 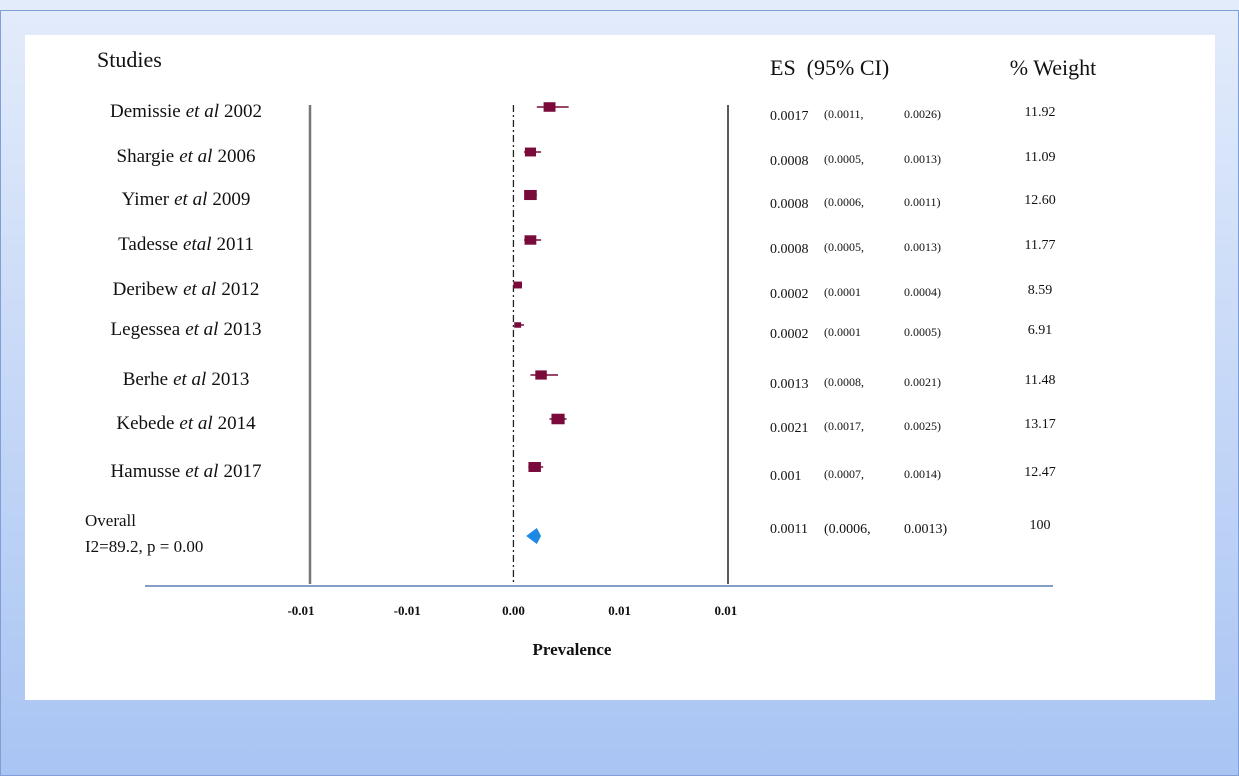 What do you see at coordinates (1053, 67) in the screenshot?
I see `weight-header: % Weight` at bounding box center [1053, 67].